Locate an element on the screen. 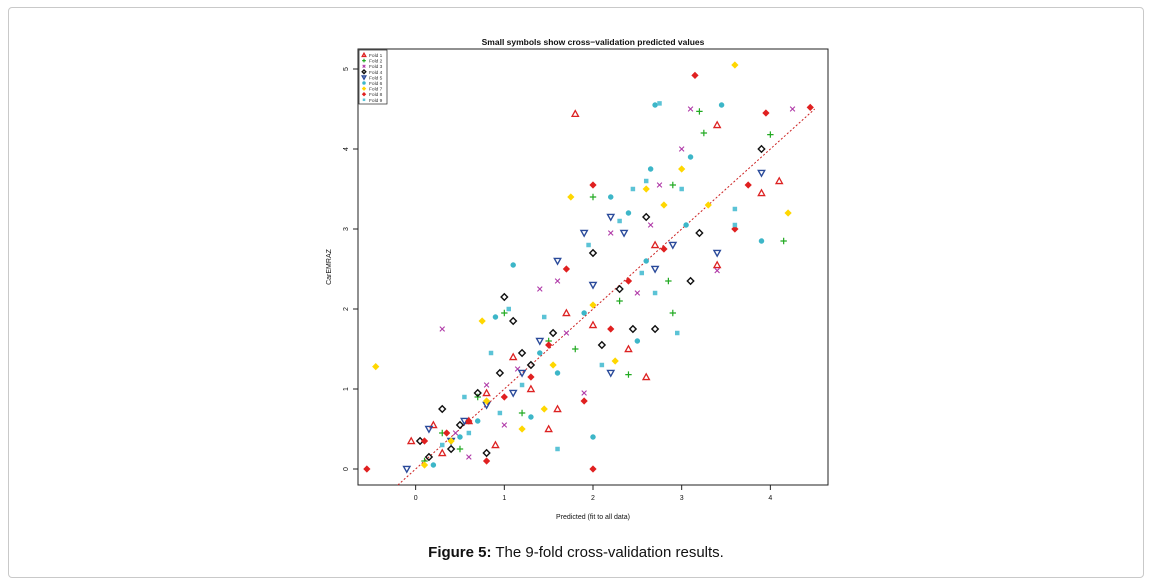  y-axis-label: CarEMRAZ is located at coordinates (329, 266).